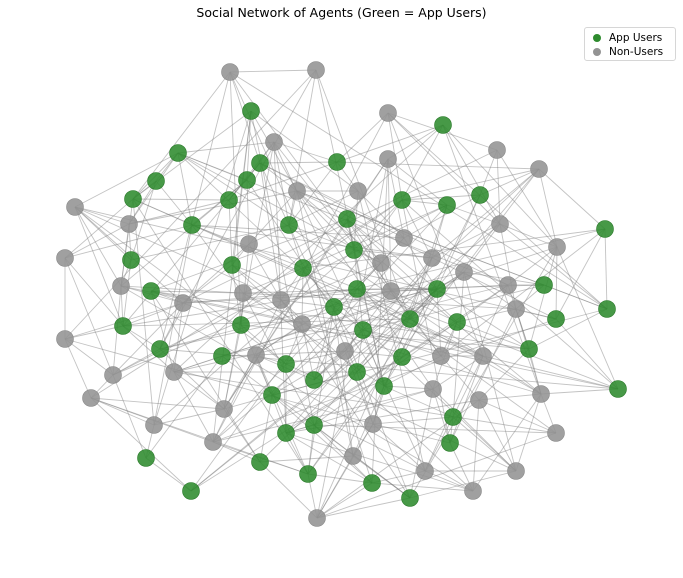 The image size is (683, 578). I want to click on legend-label-non-users: Non-Users, so click(636, 52).